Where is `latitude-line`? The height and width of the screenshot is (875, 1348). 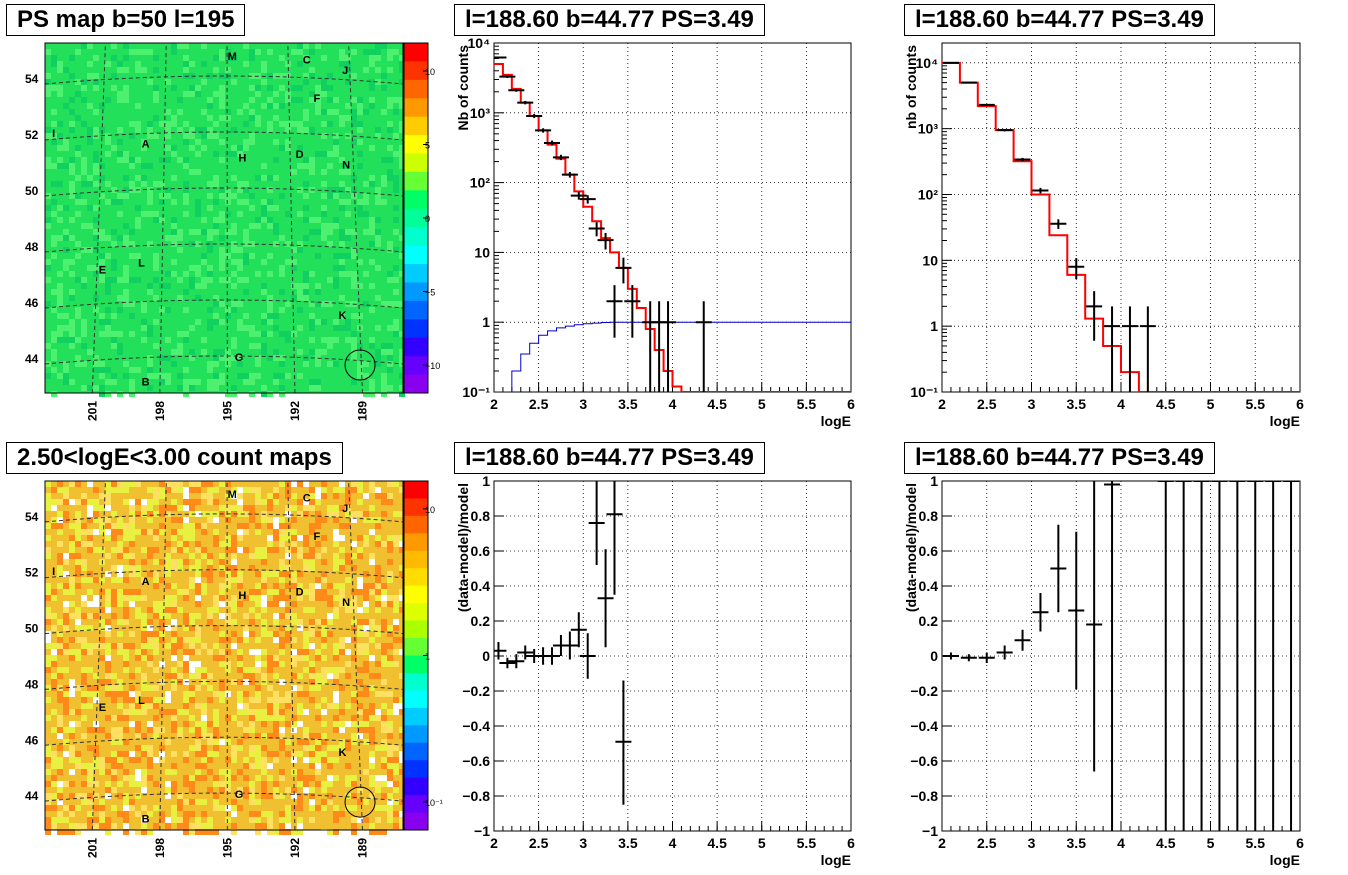
latitude-line is located at coordinates (224, 248).